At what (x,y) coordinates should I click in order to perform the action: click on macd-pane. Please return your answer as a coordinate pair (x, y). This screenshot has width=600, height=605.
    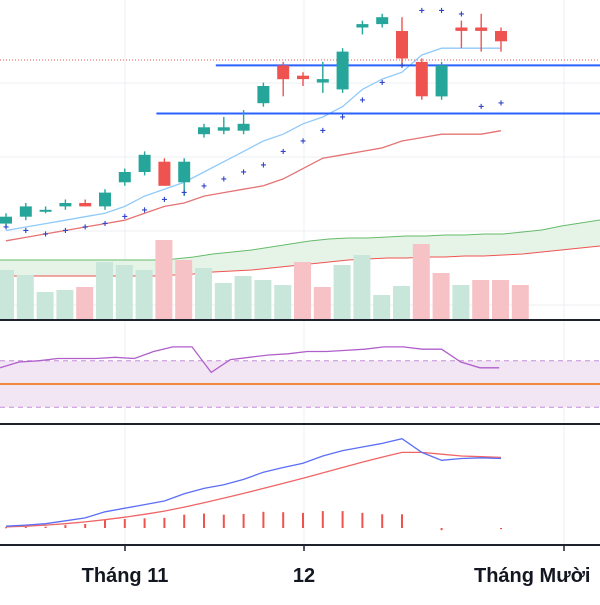
    Looking at the image, I should click on (253, 484).